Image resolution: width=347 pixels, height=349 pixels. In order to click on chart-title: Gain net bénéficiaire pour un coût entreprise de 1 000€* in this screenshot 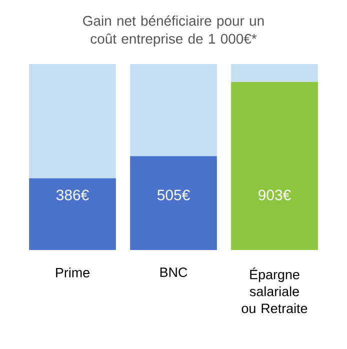, I will do `click(173, 30)`.